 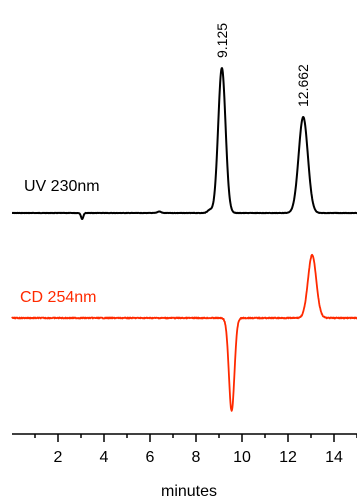 What do you see at coordinates (62, 186) in the screenshot?
I see `trace-label-0: UV 230nm` at bounding box center [62, 186].